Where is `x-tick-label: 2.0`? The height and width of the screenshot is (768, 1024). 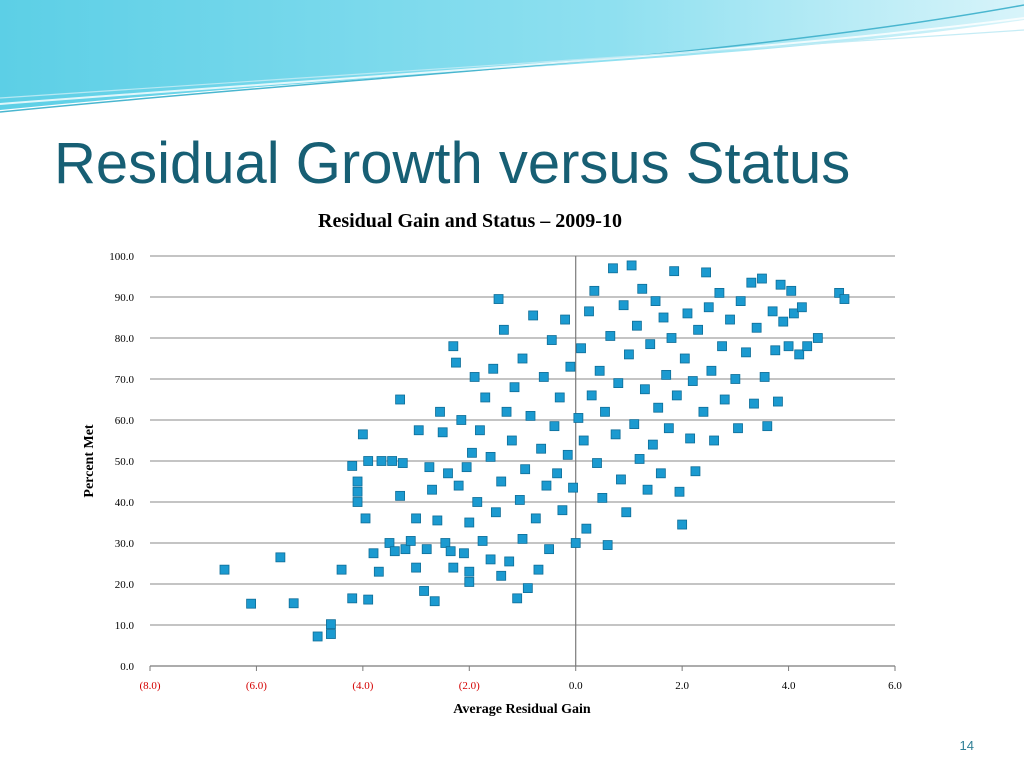
x-tick-label: 2.0 is located at coordinates (682, 686).